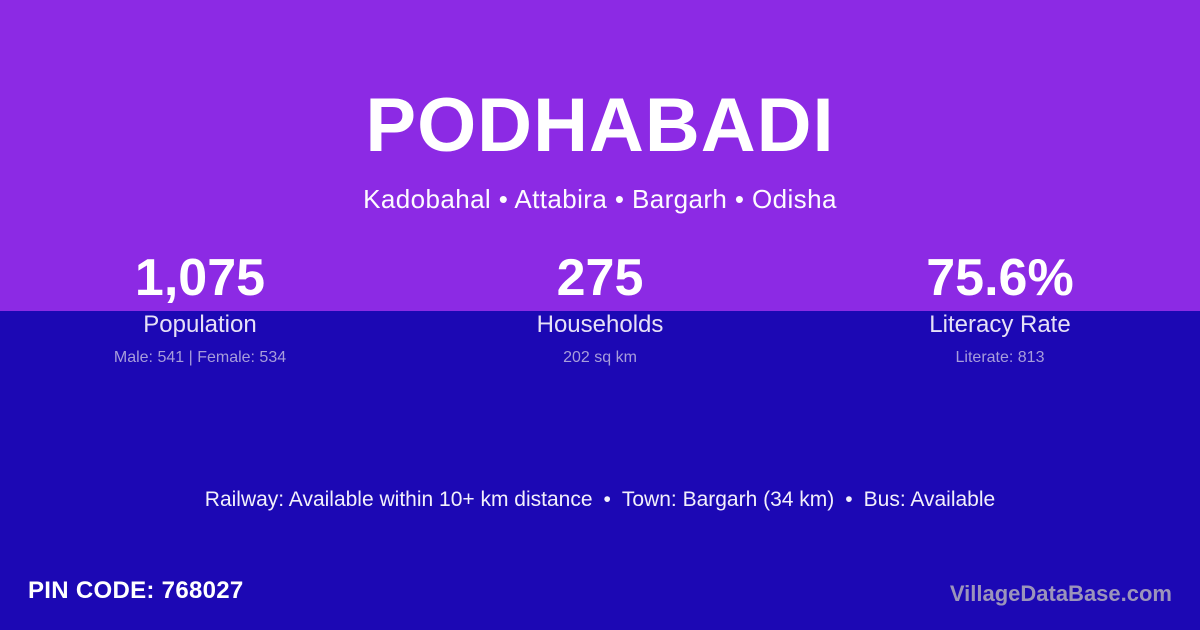  What do you see at coordinates (1000, 324) in the screenshot?
I see `stat-literacy-label: Literacy Rate` at bounding box center [1000, 324].